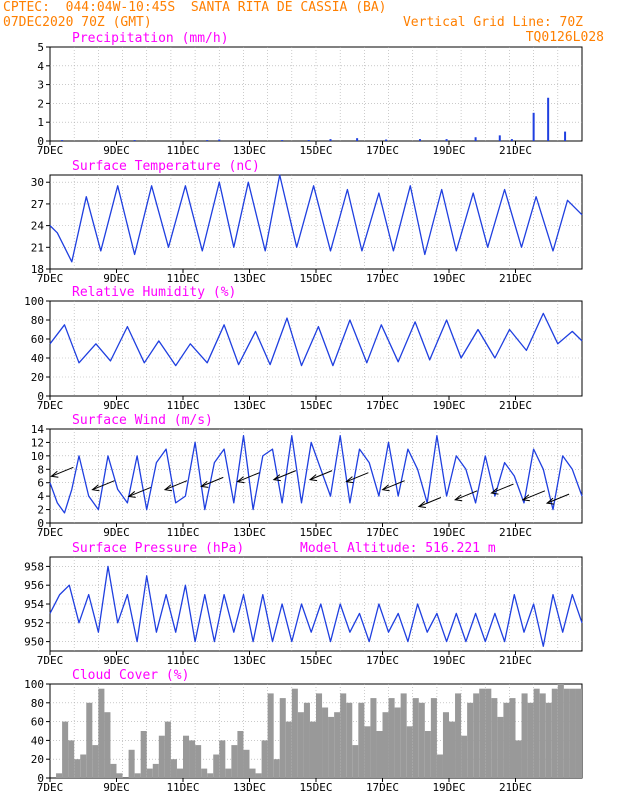 The width and height of the screenshot is (618, 800). What do you see at coordinates (382, 278) in the screenshot?
I see `surface-temperature-xtick-label: 17DEC` at bounding box center [382, 278].